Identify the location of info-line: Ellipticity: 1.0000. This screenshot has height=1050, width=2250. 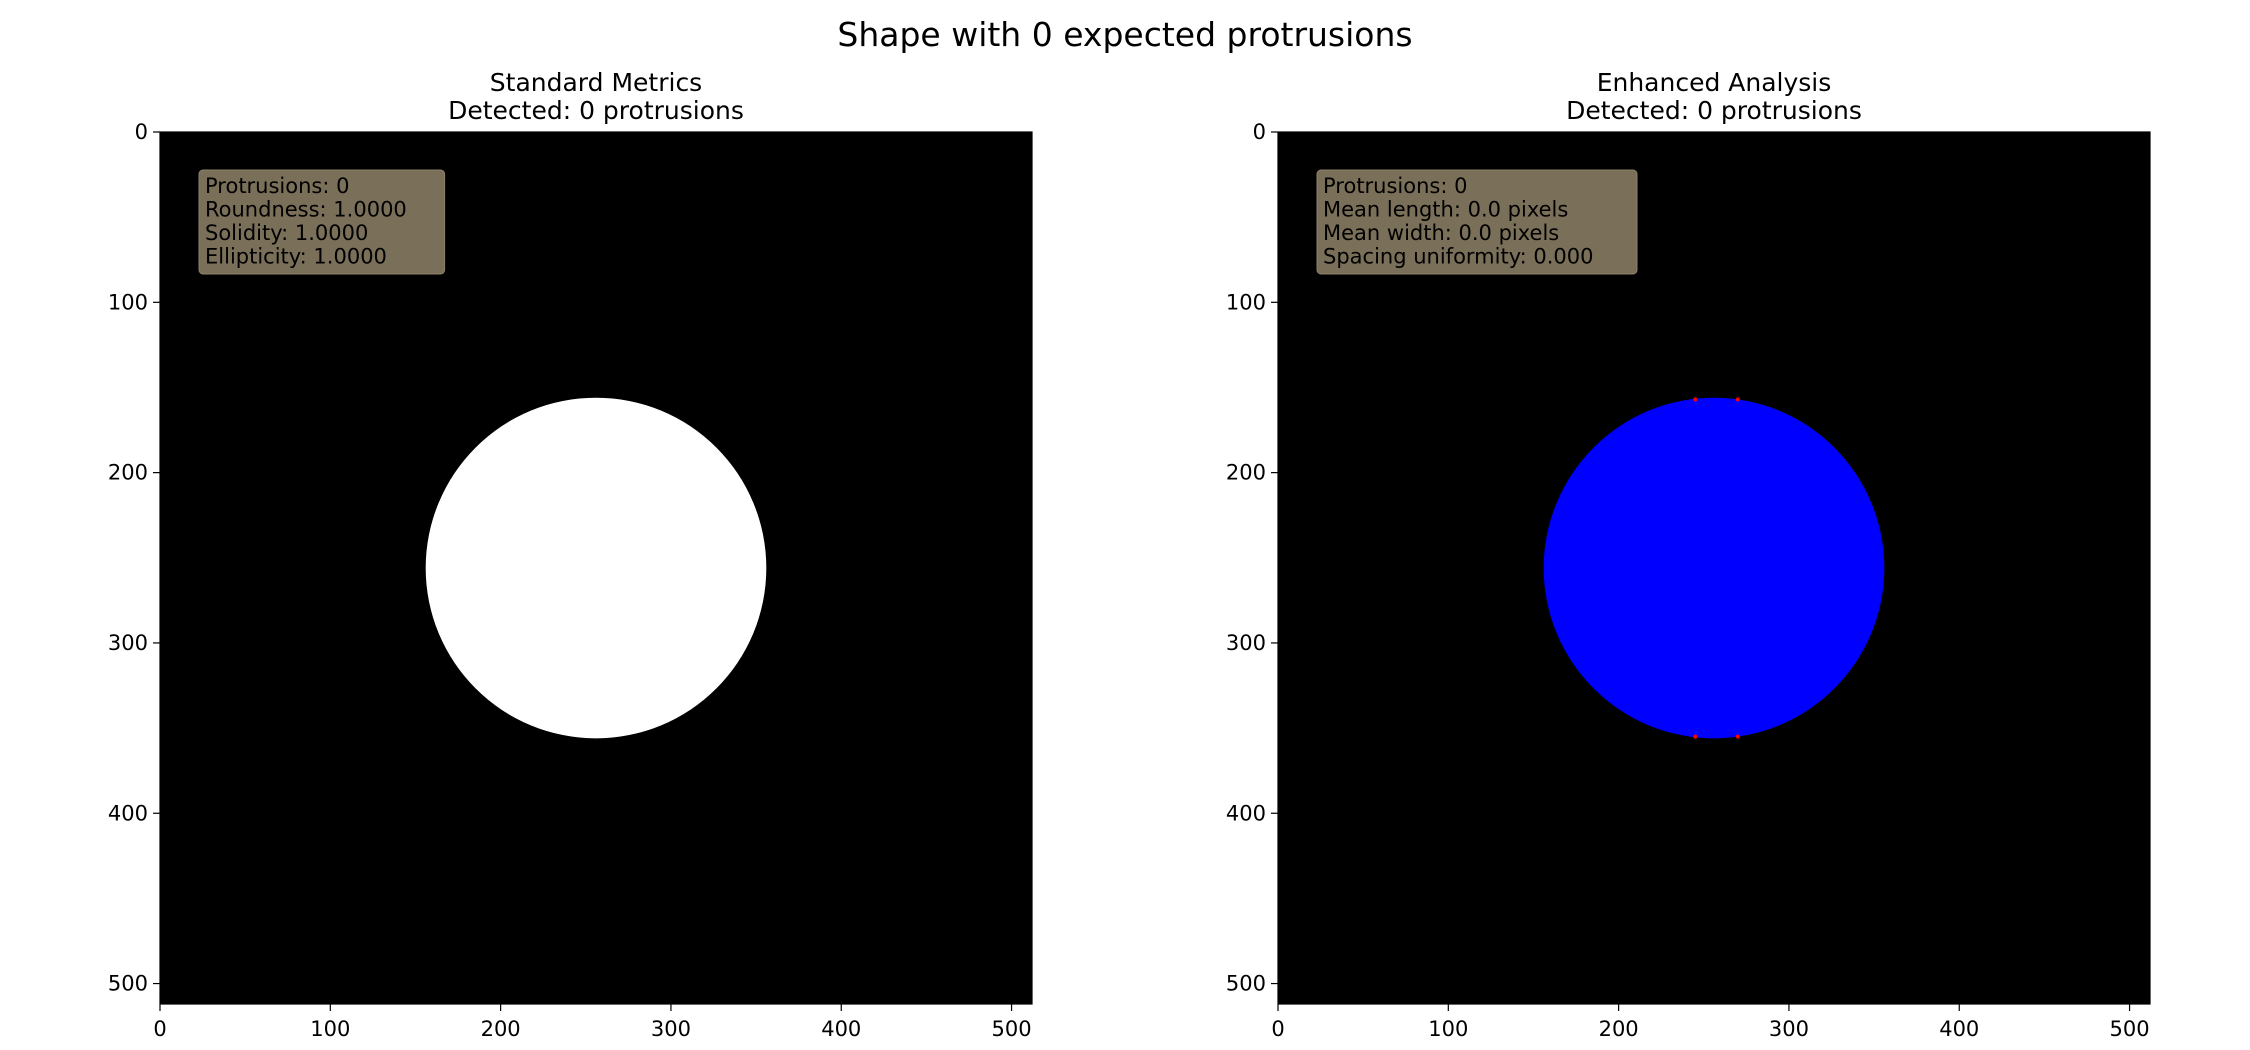
(296, 257).